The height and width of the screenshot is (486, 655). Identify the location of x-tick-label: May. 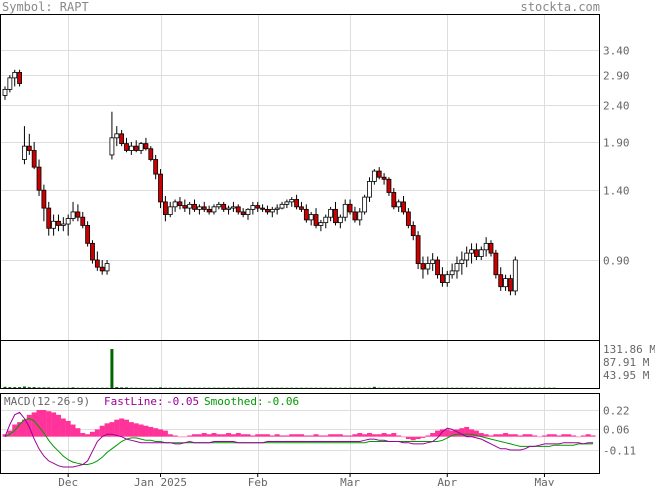
(545, 481).